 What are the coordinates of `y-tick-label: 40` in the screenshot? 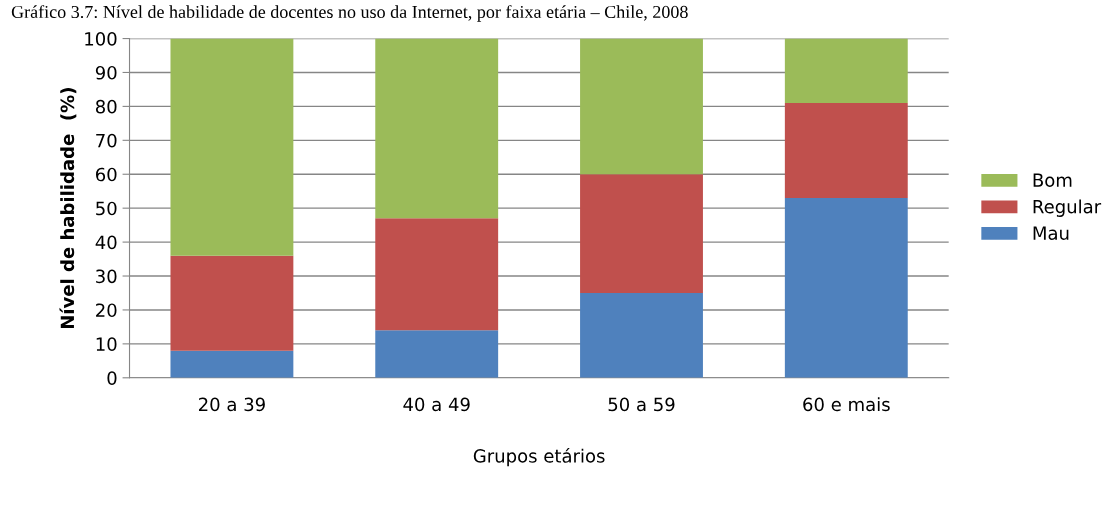 It's located at (106, 242).